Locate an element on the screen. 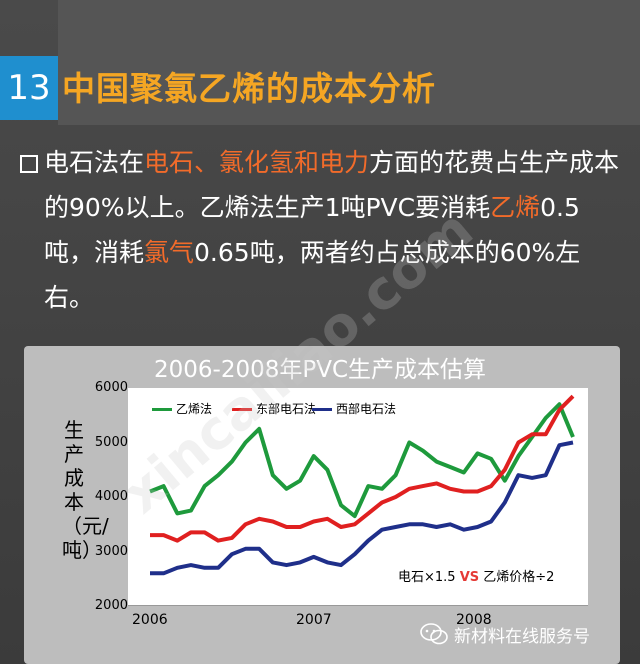 The width and height of the screenshot is (640, 664). legend-label: 西部电石法 is located at coordinates (366, 409).